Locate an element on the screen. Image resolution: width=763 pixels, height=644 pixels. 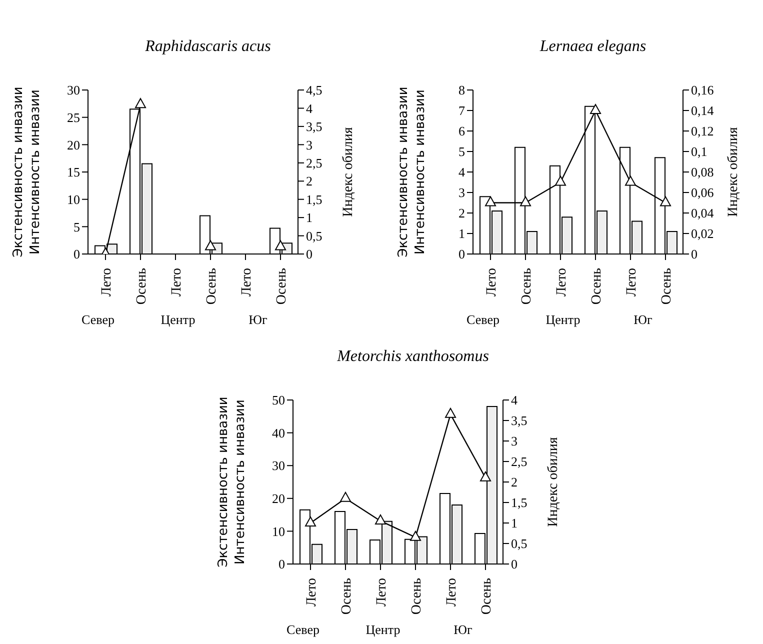
y-tick-label: 50 is located at coordinates (278, 400).